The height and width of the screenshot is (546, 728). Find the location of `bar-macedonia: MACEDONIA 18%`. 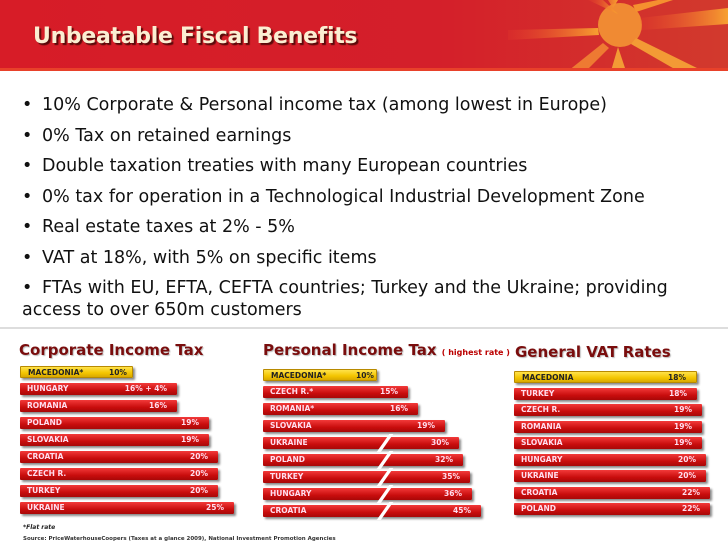

bar-macedonia: MACEDONIA 18% is located at coordinates (605, 377).